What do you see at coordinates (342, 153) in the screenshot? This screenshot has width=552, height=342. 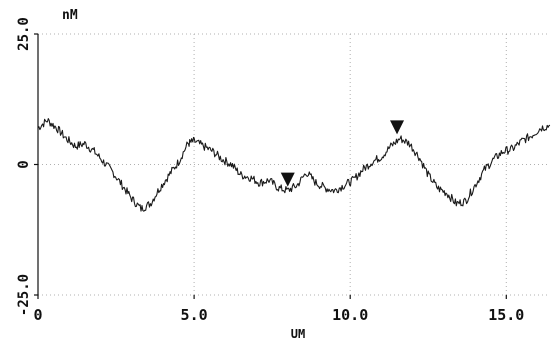 I see `cursor-marker-layer` at bounding box center [342, 153].